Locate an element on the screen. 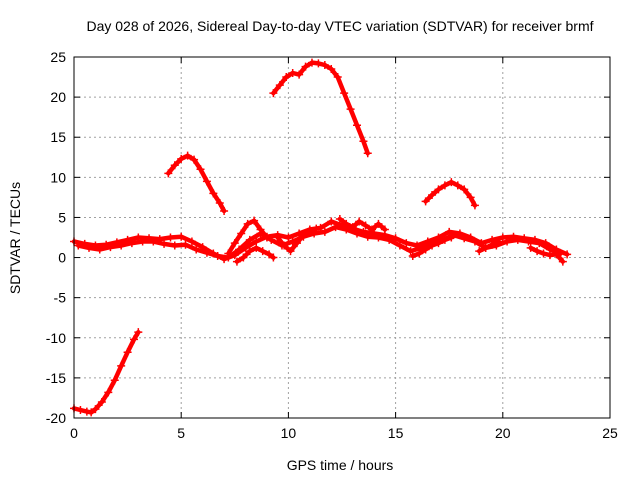 The image size is (640, 480). y-tick-label: -20 is located at coordinates (56, 418).